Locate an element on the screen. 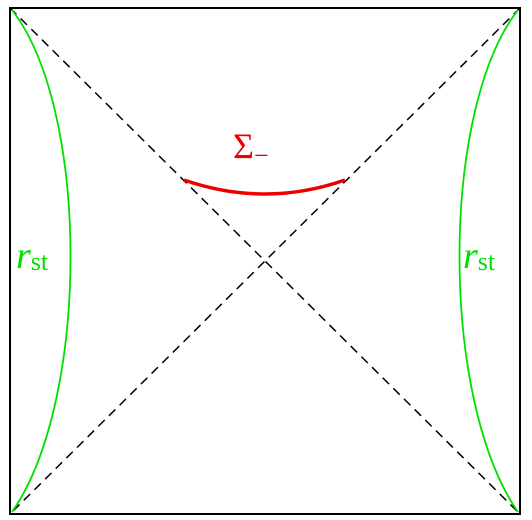 Image resolution: width=532 pixels, height=520 pixels. label-main: Σ is located at coordinates (243, 146).